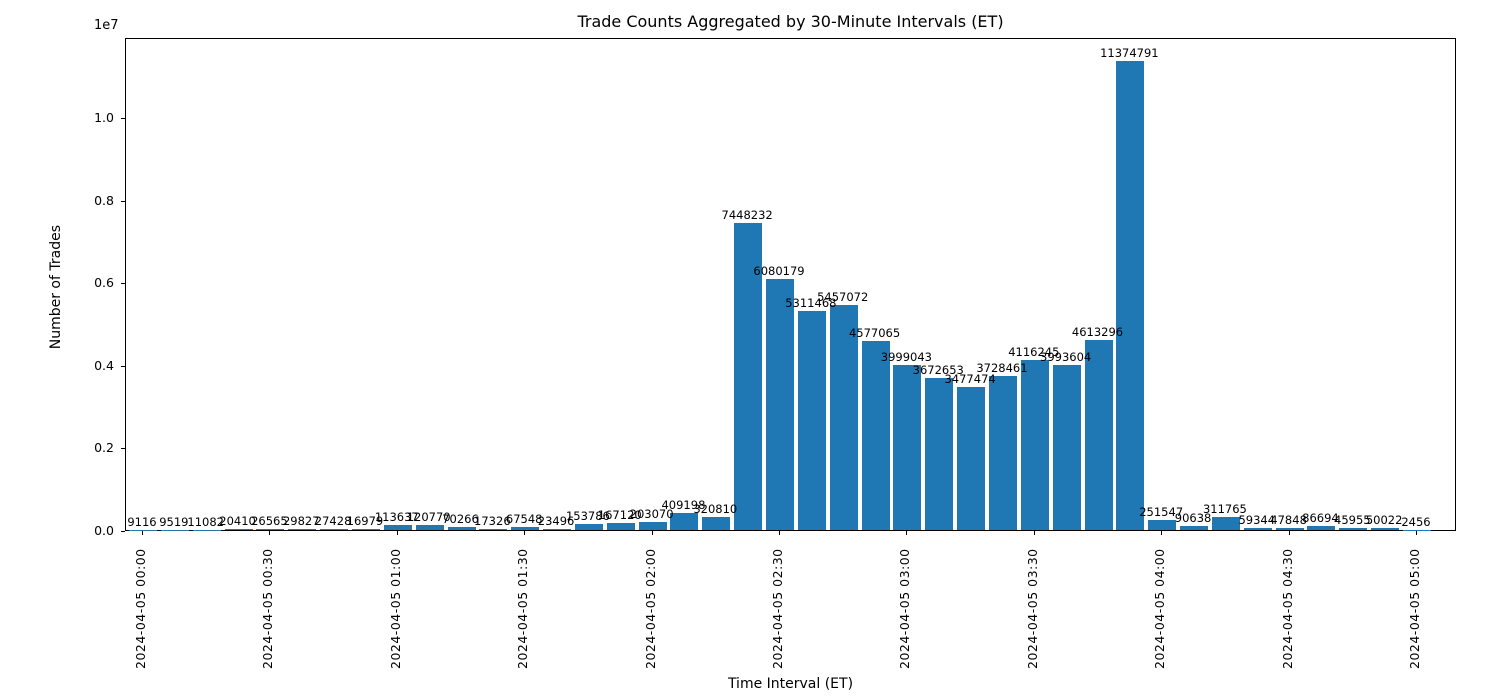  Describe the element at coordinates (1161, 511) in the screenshot. I see `bar-value-label: 251547` at that location.